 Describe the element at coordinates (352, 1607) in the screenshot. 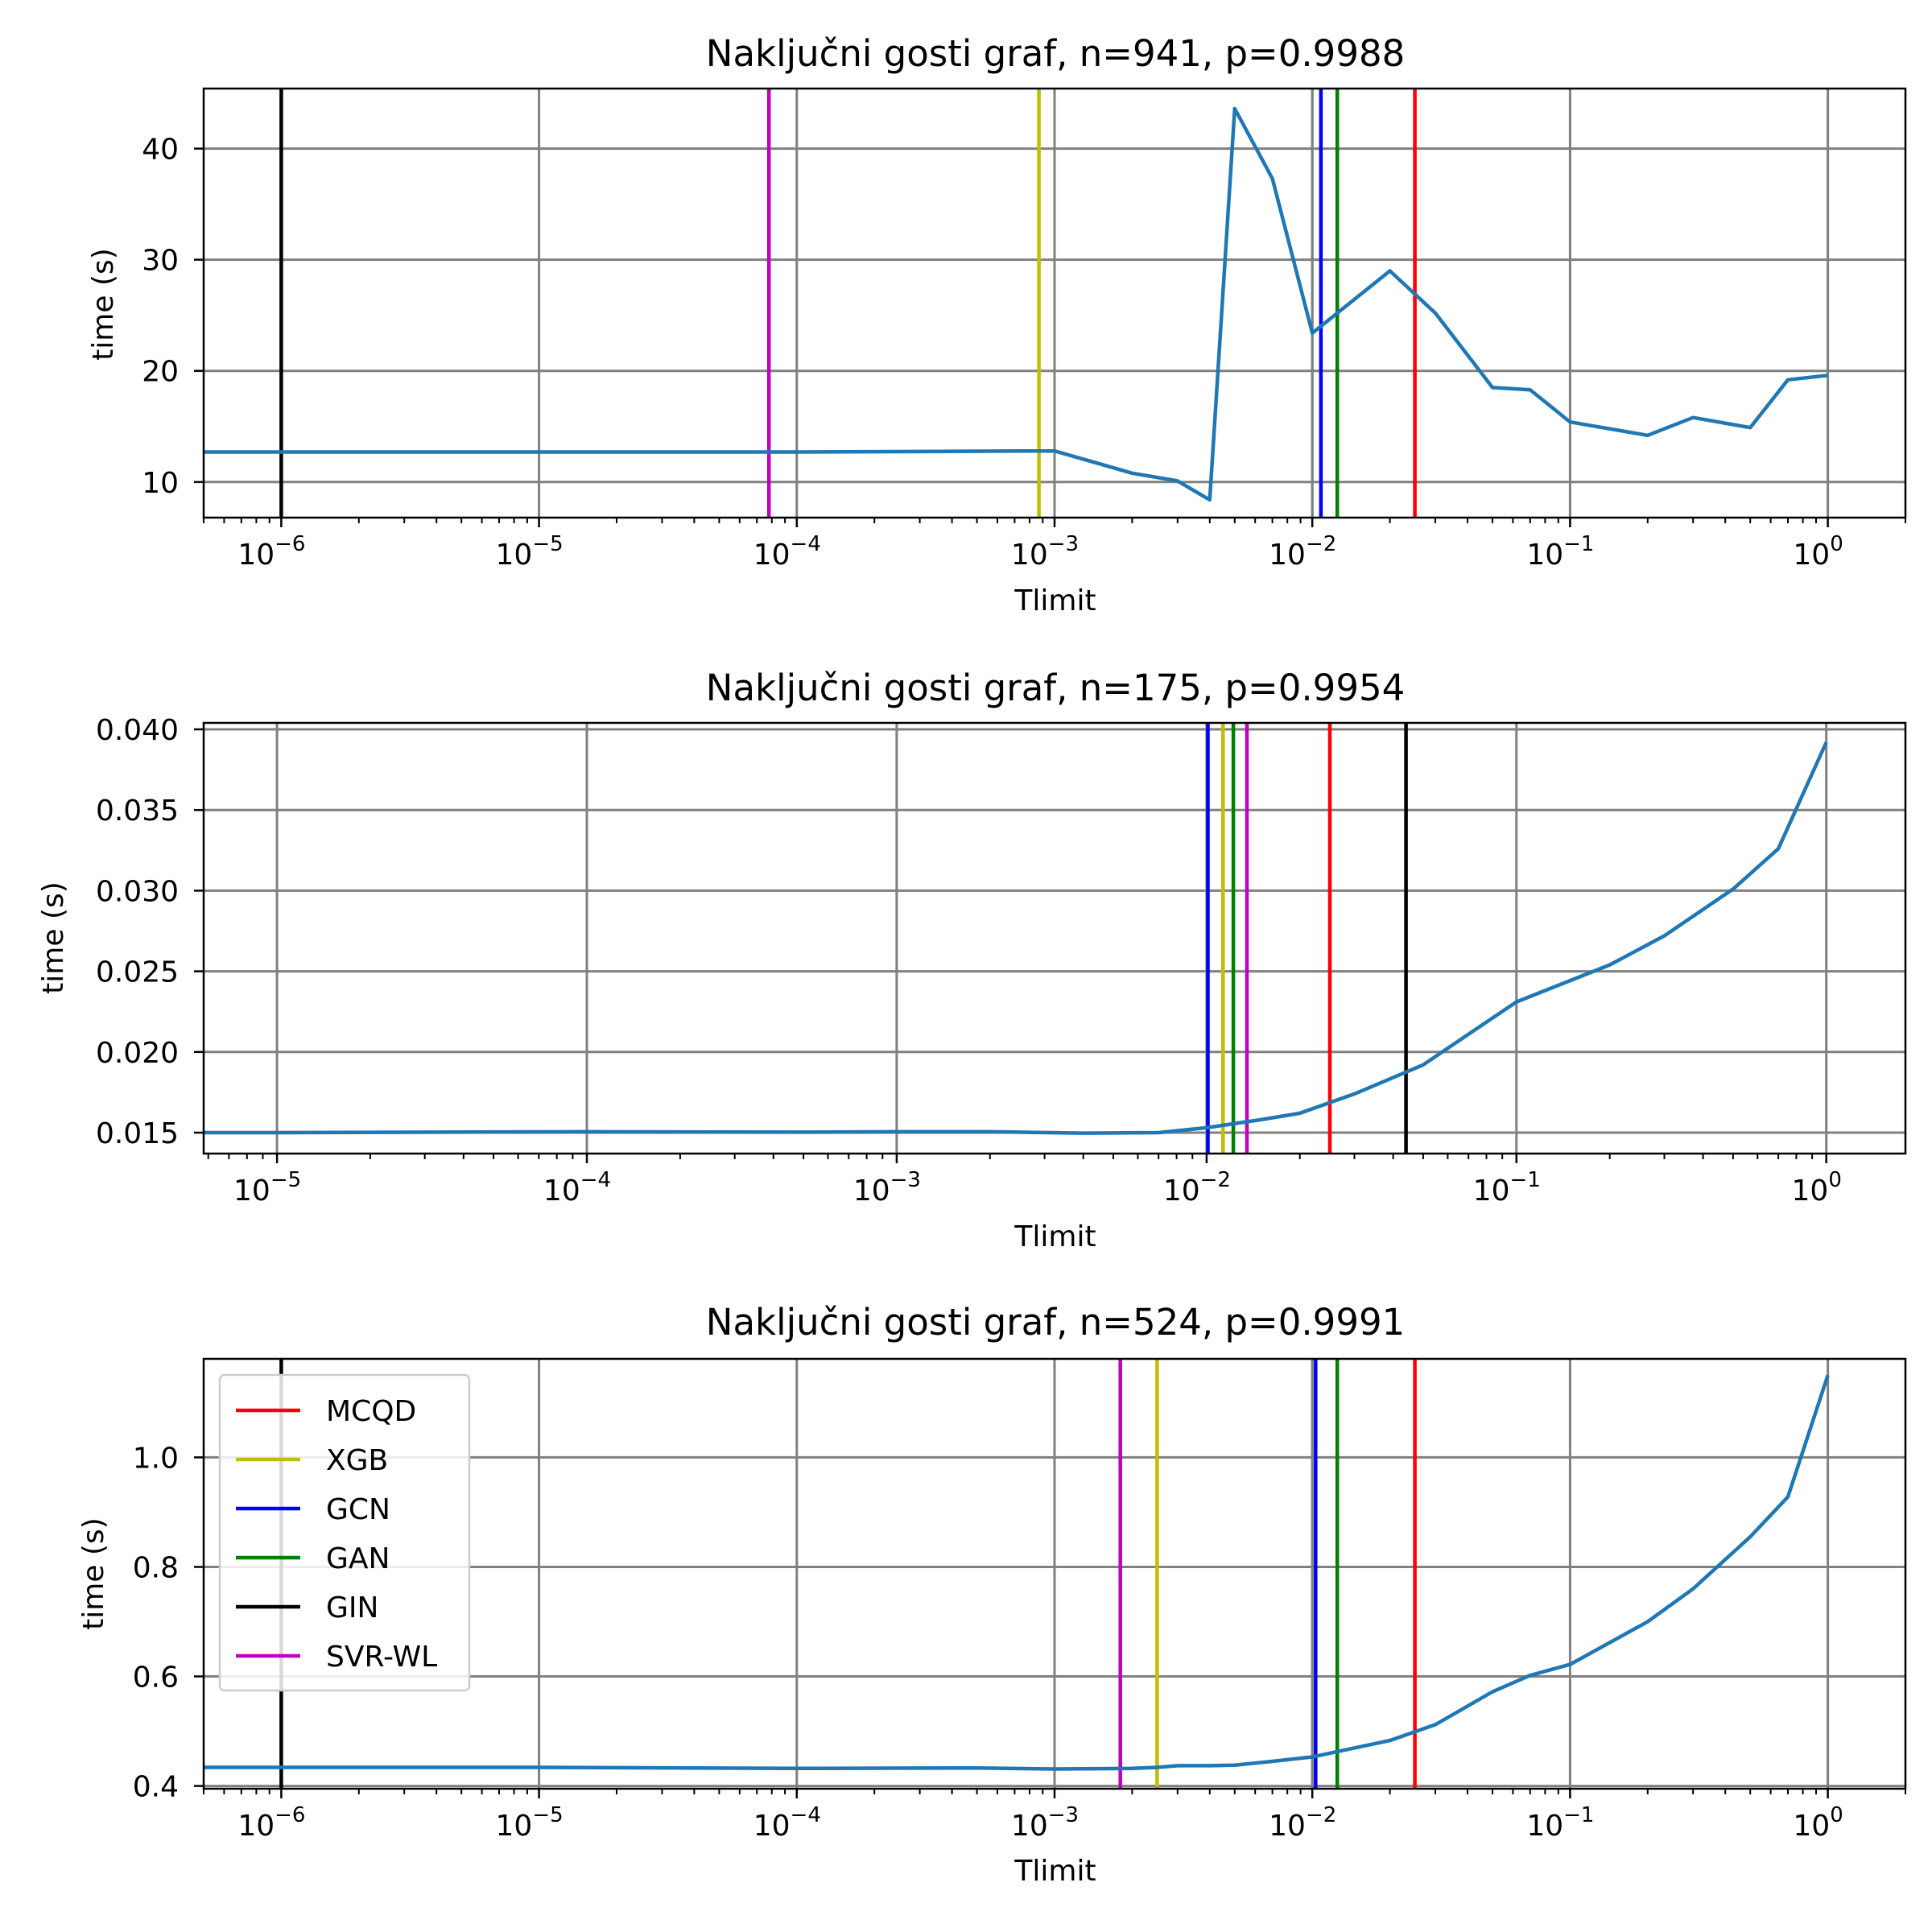

I see `legend-label: GIN` at that location.